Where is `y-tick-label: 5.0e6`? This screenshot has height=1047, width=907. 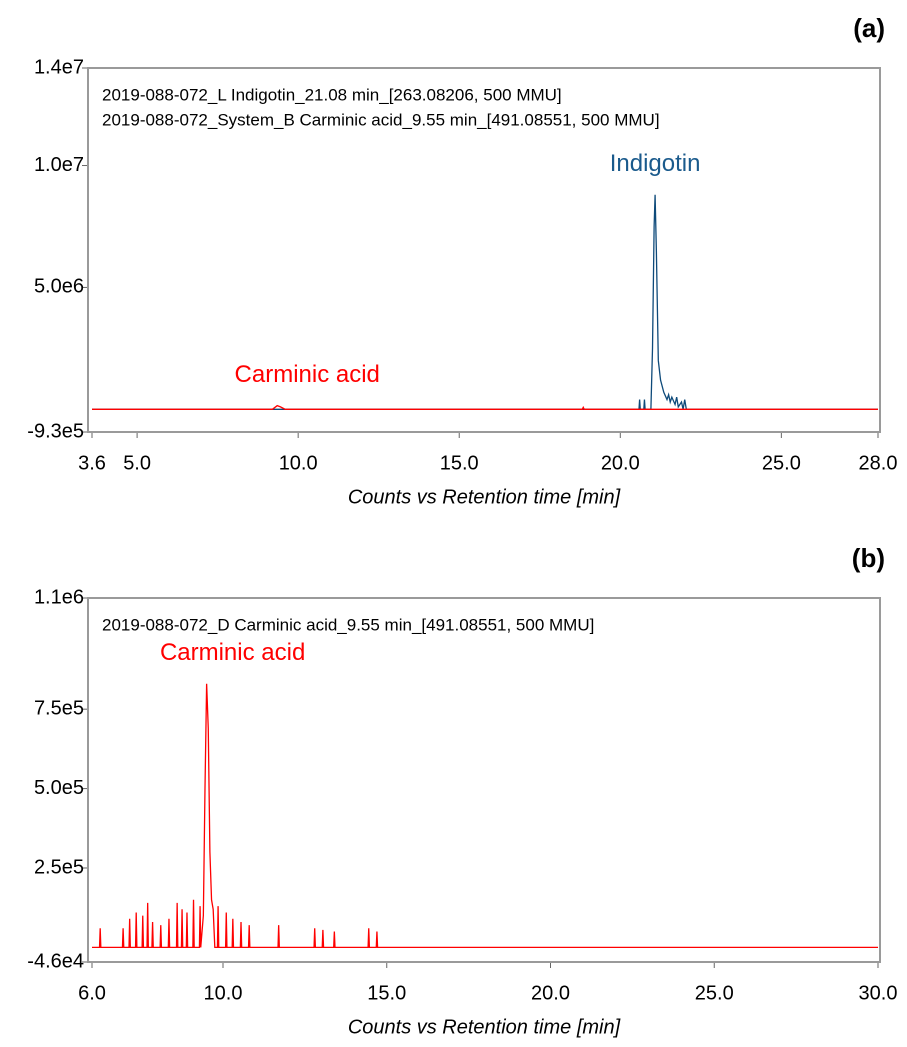 y-tick-label: 5.0e6 is located at coordinates (59, 287).